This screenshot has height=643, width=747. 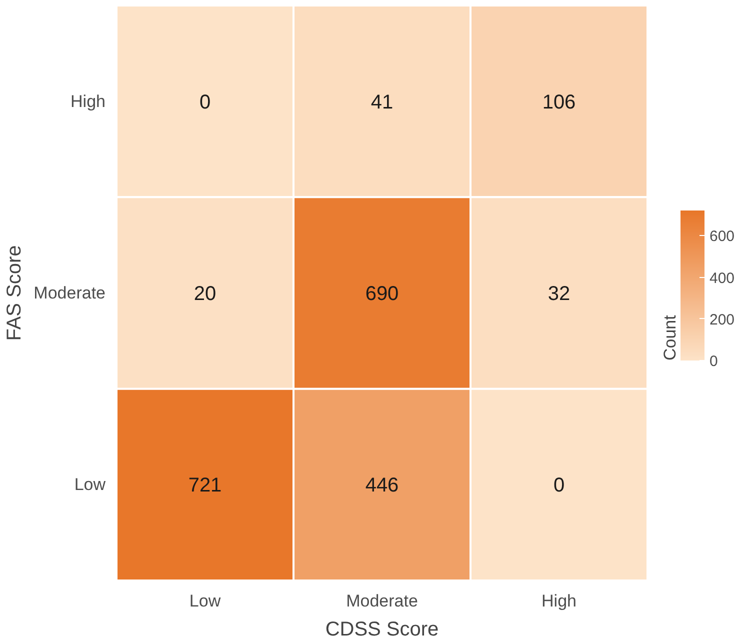 I want to click on data-label: 41, so click(x=382, y=102).